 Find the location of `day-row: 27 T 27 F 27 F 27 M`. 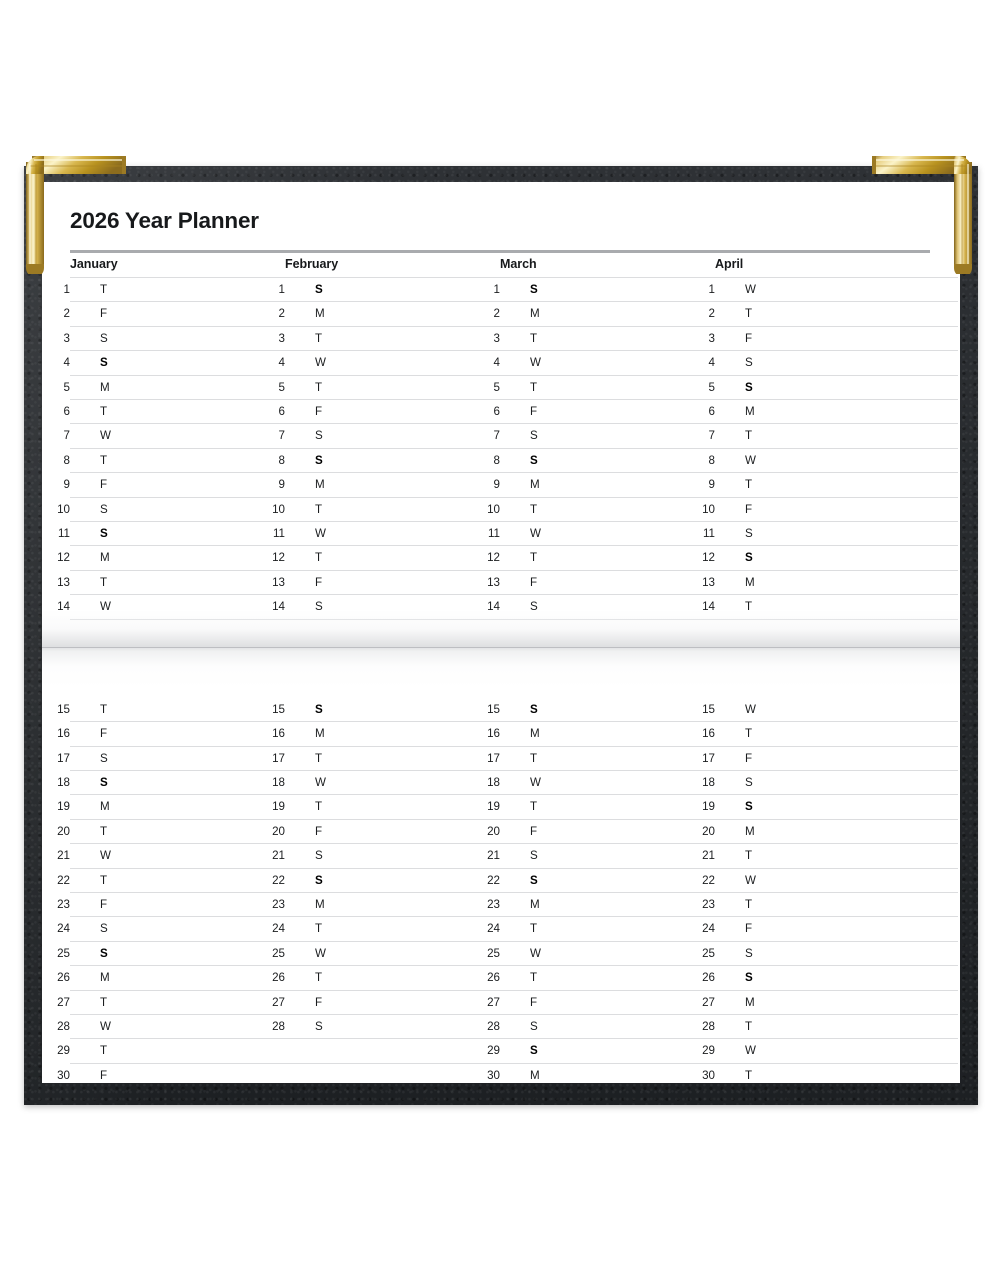

day-row: 27 T 27 F 27 F 27 M is located at coordinates (507, 1003).